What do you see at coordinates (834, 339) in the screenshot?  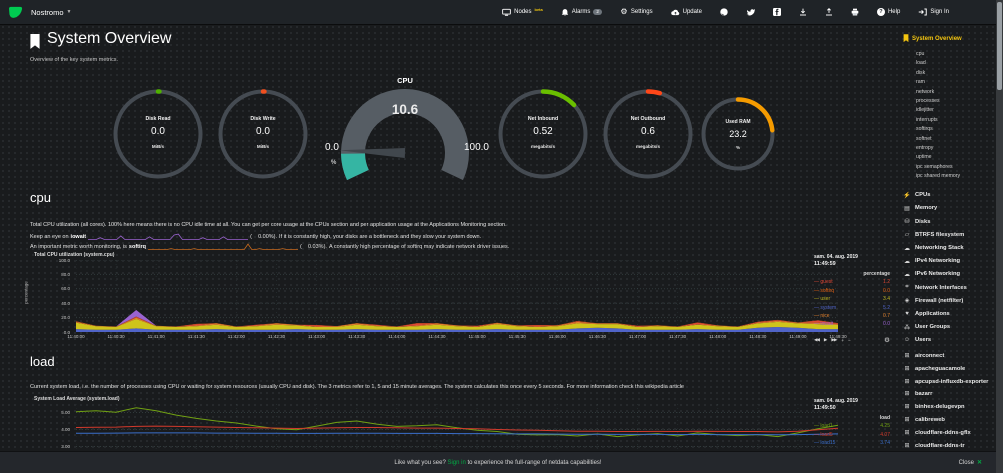 I see `fast-forward-icon: ▶▶` at bounding box center [834, 339].